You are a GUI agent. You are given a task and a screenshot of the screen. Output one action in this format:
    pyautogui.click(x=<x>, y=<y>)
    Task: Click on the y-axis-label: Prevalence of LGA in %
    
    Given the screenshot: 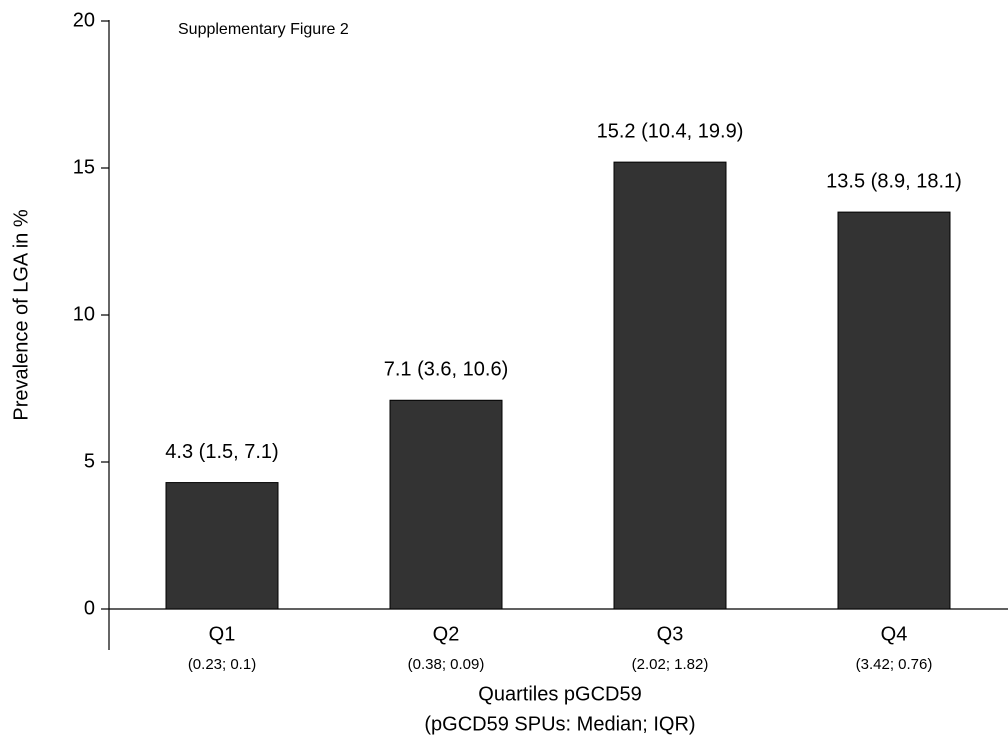 What is the action you would take?
    pyautogui.click(x=21, y=314)
    